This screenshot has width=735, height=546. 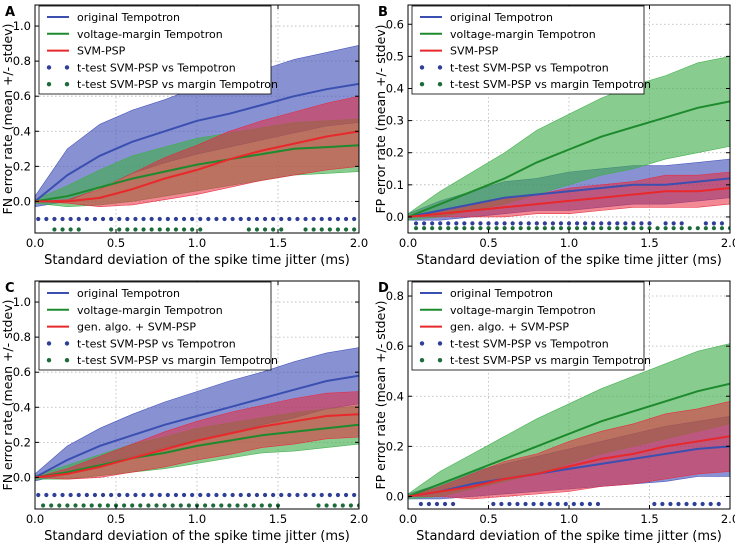 What do you see at coordinates (278, 243) in the screenshot?
I see `x-tick-label: 1.5` at bounding box center [278, 243].